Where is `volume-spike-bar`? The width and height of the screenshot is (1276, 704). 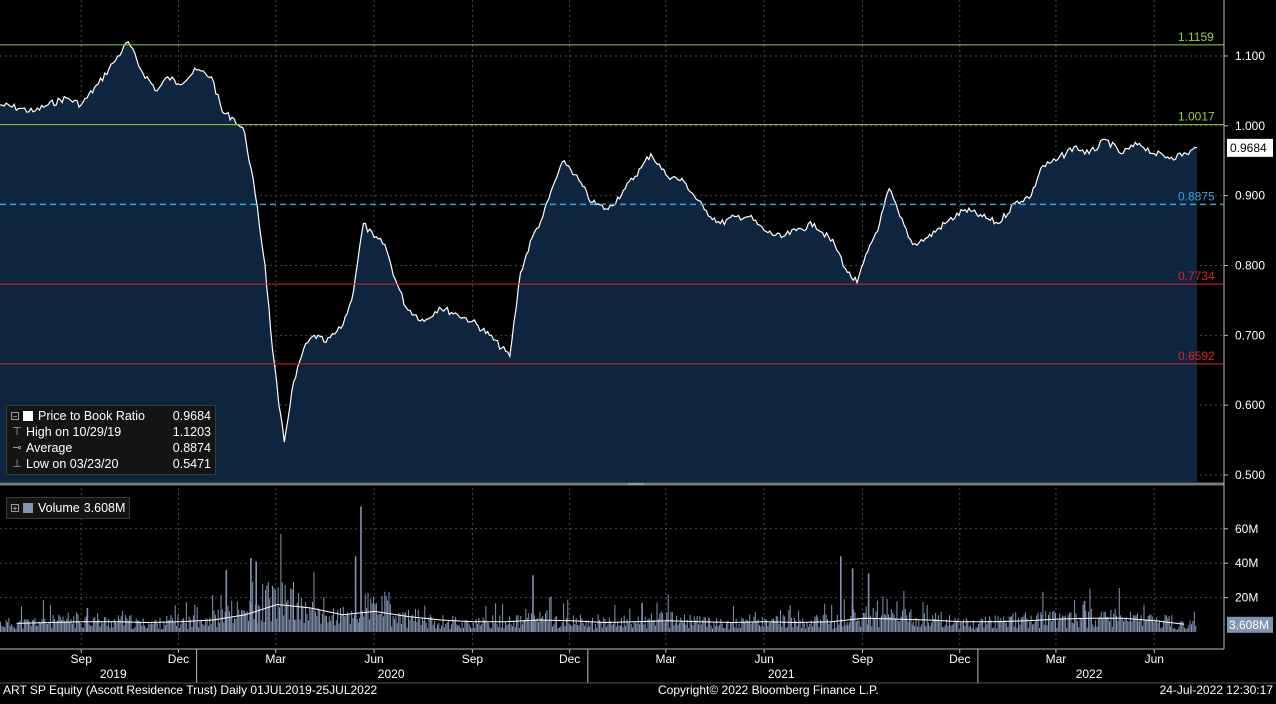 volume-spike-bar is located at coordinates (868, 602).